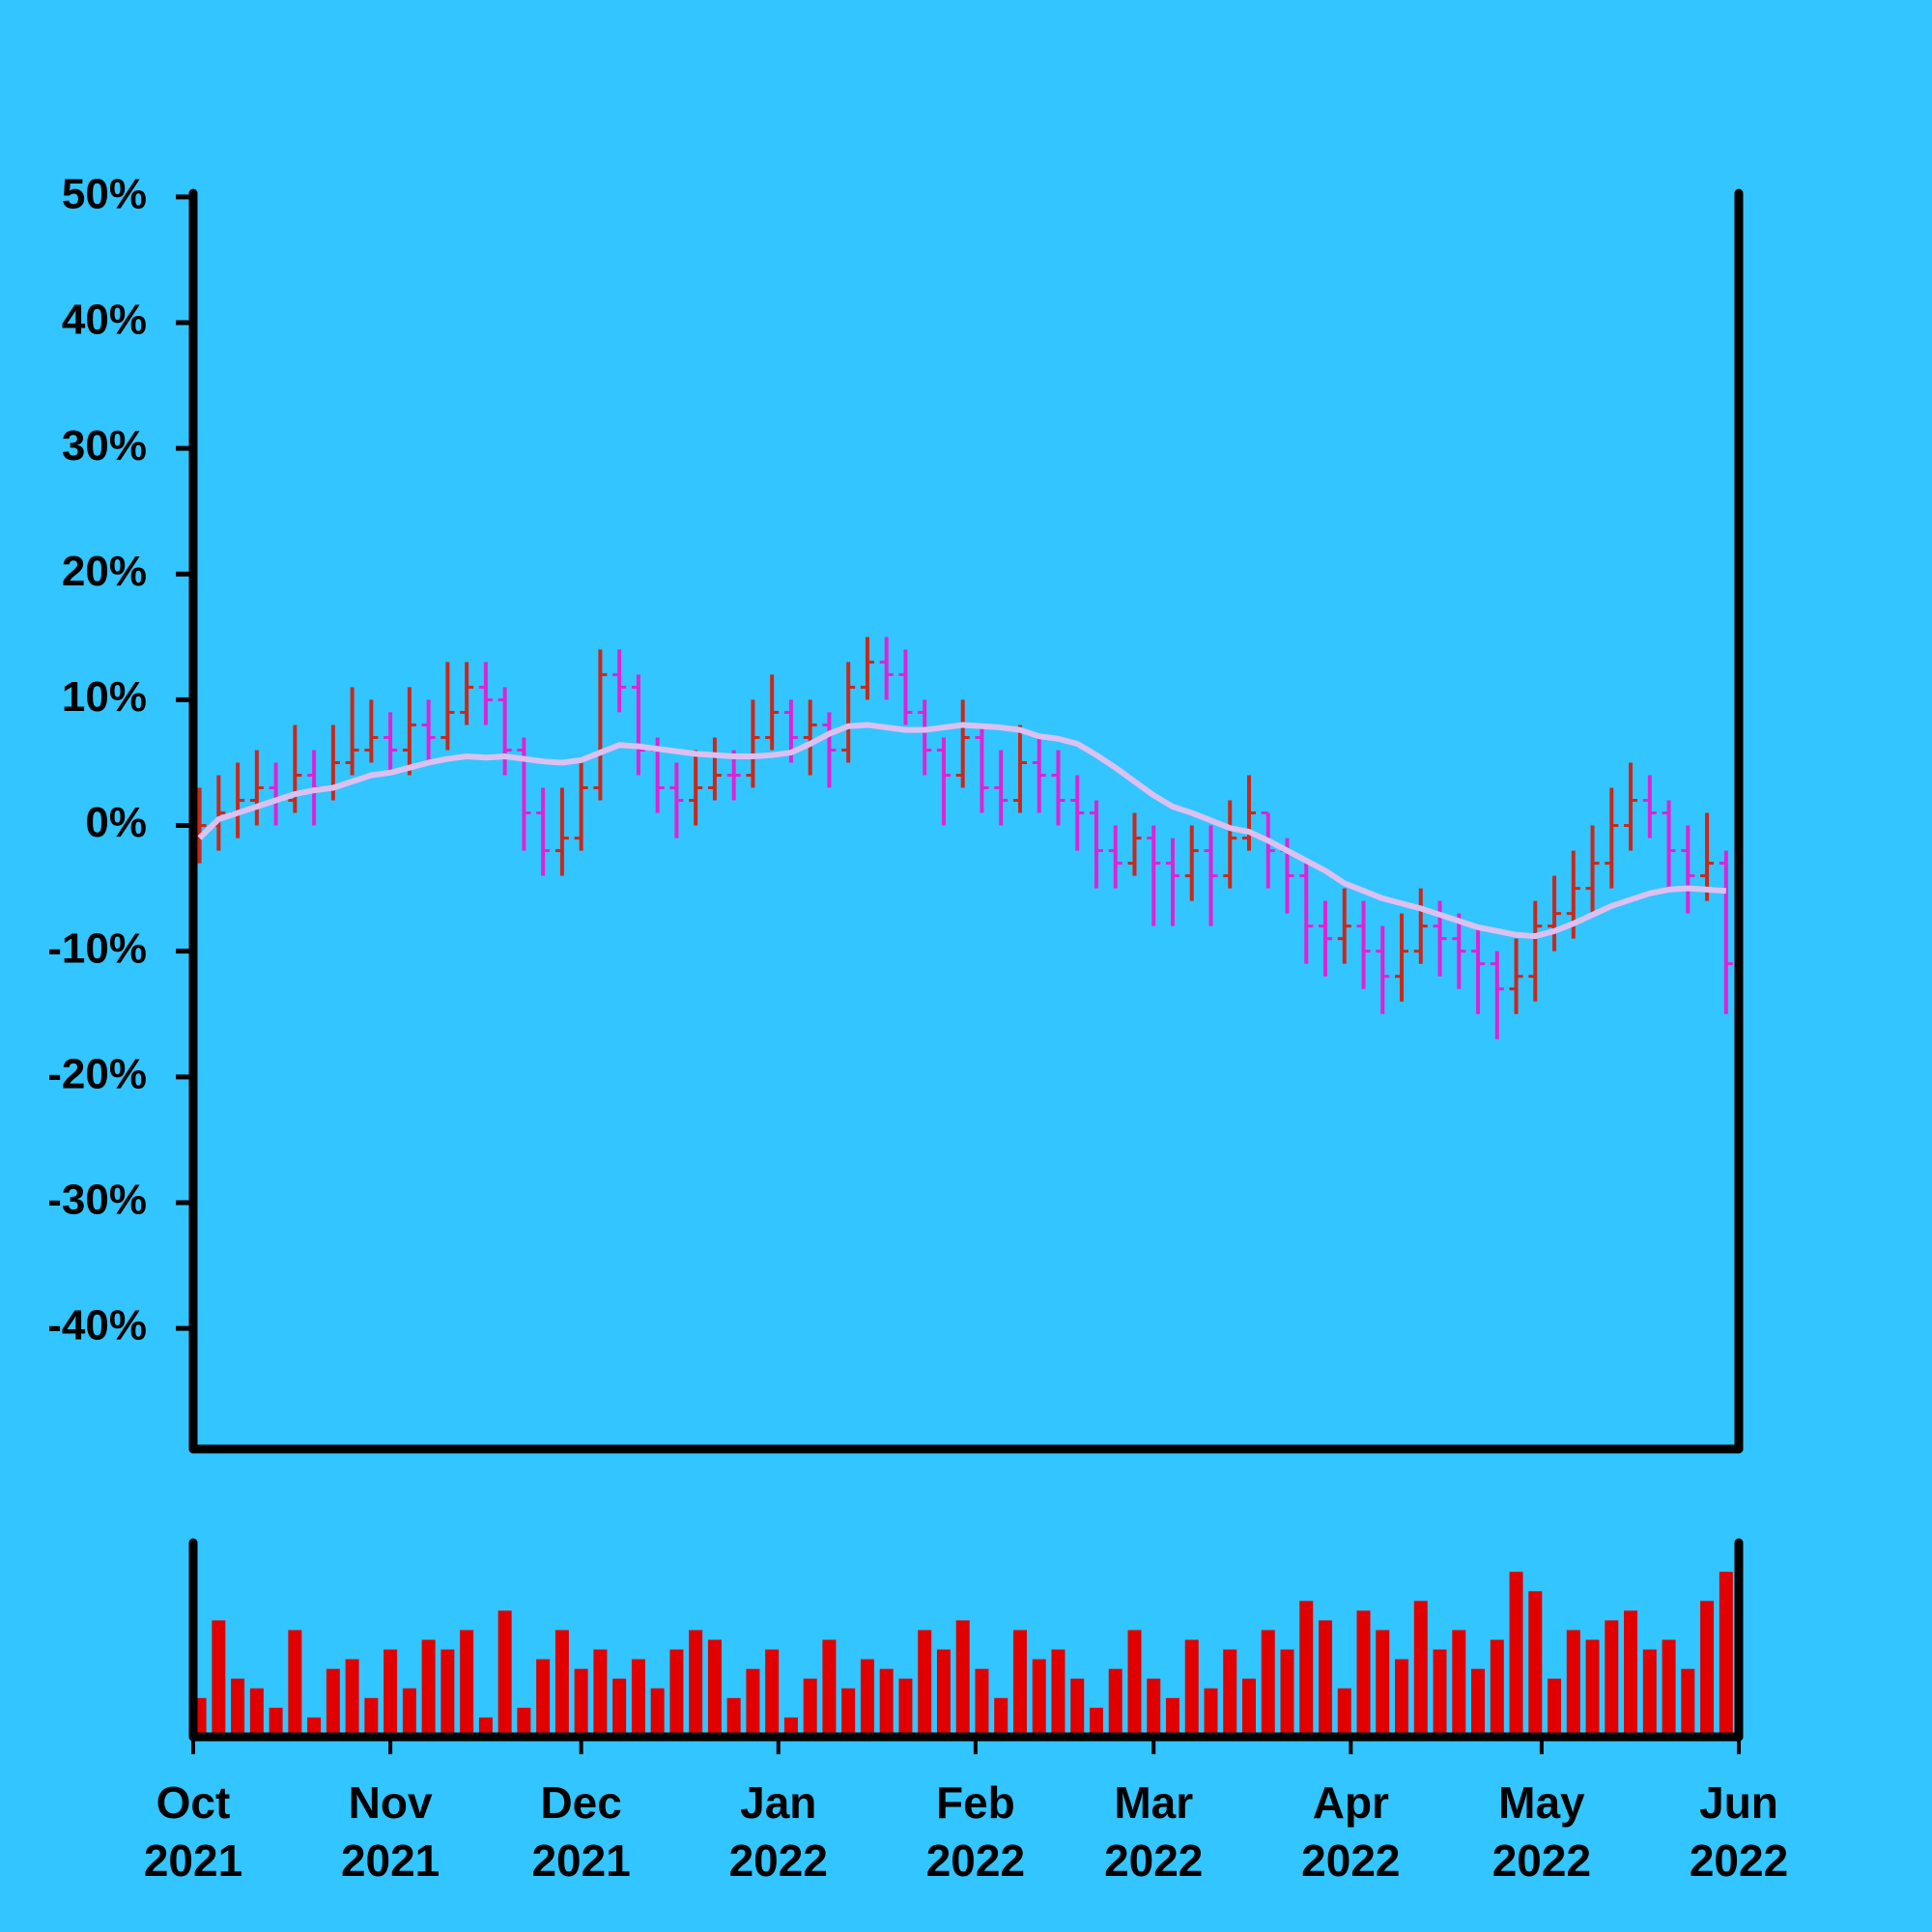 The image size is (1932, 1932). I want to click on y-tick-label: -40%, so click(97, 1326).